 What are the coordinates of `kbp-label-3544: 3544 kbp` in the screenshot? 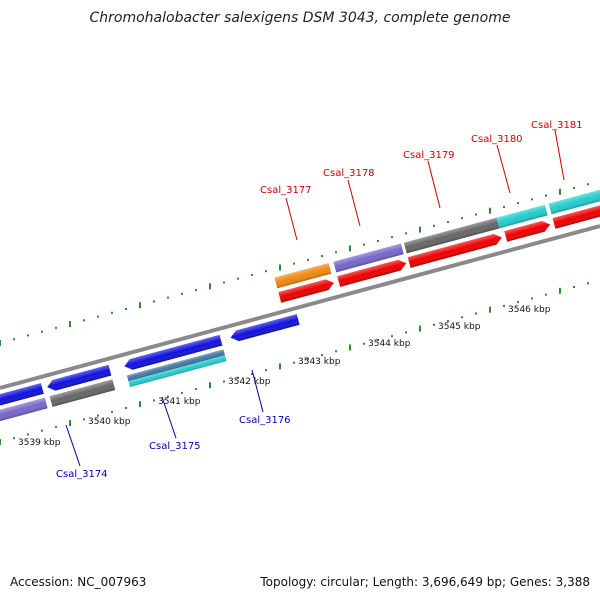 It's located at (389, 344).